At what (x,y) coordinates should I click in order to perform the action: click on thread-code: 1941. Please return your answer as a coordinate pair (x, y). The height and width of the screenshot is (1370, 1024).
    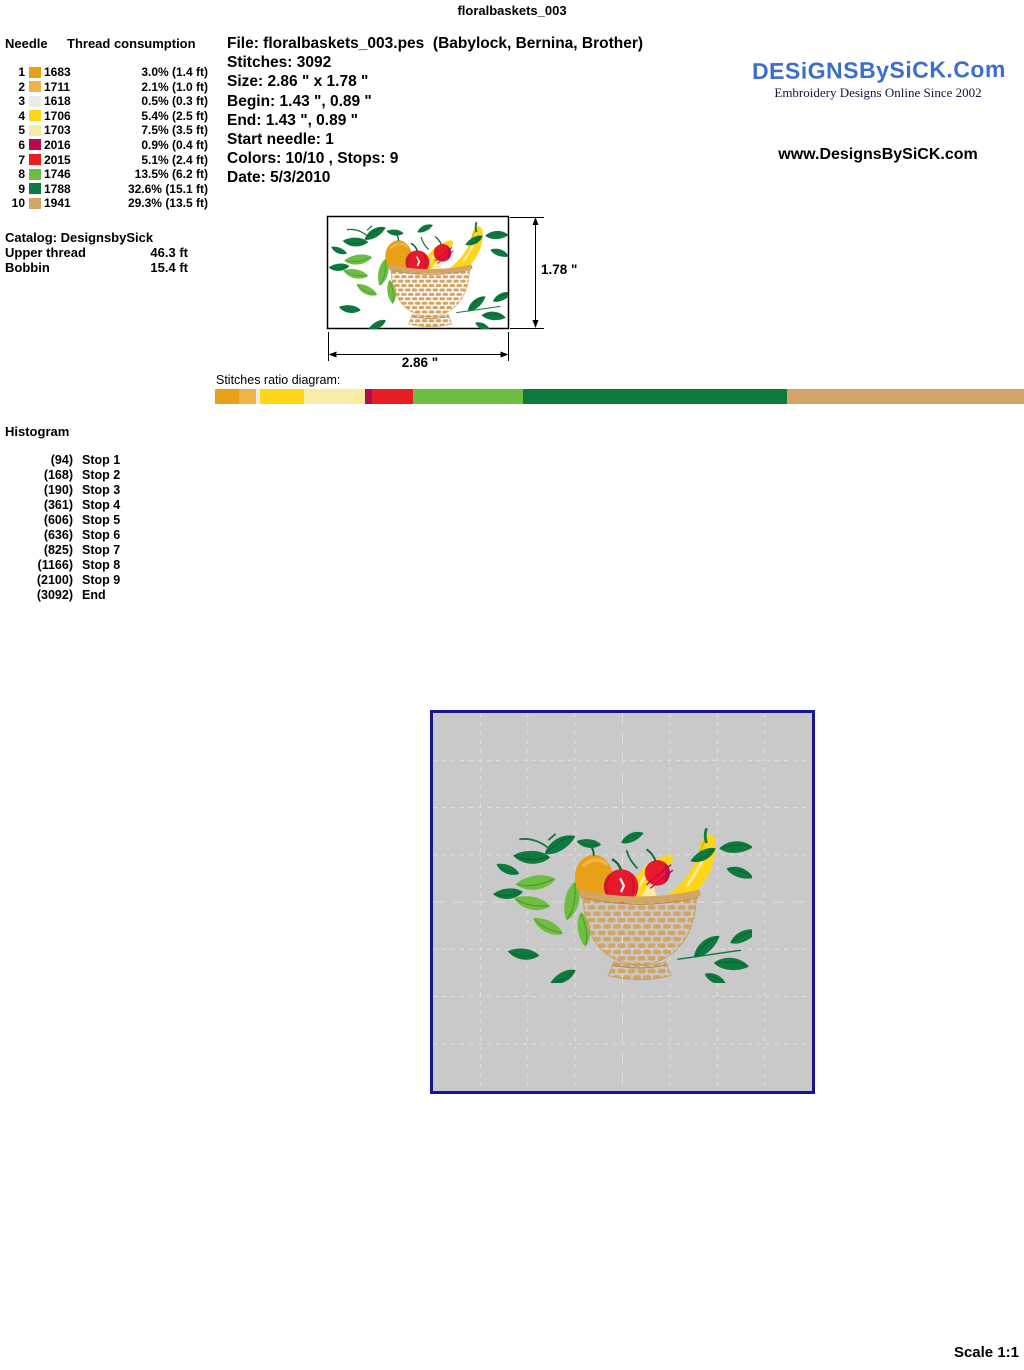
    Looking at the image, I should click on (57, 203).